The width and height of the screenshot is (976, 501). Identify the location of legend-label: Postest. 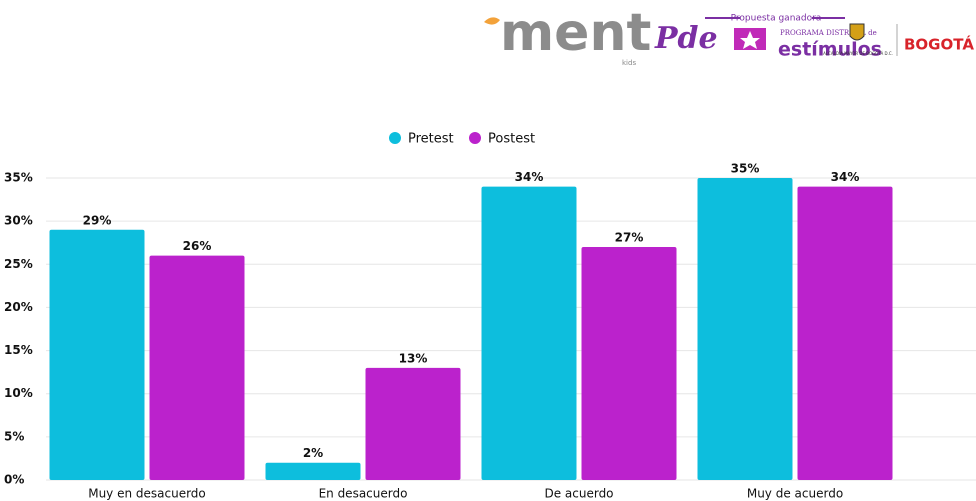
(511, 139).